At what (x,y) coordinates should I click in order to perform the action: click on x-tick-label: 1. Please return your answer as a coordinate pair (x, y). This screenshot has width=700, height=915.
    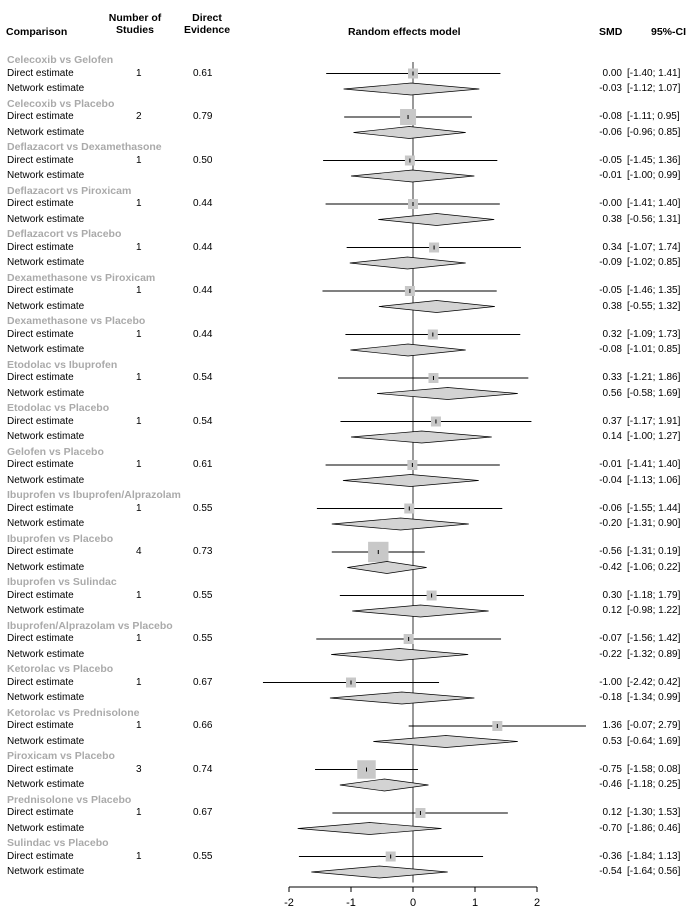
    Looking at the image, I should click on (475, 903).